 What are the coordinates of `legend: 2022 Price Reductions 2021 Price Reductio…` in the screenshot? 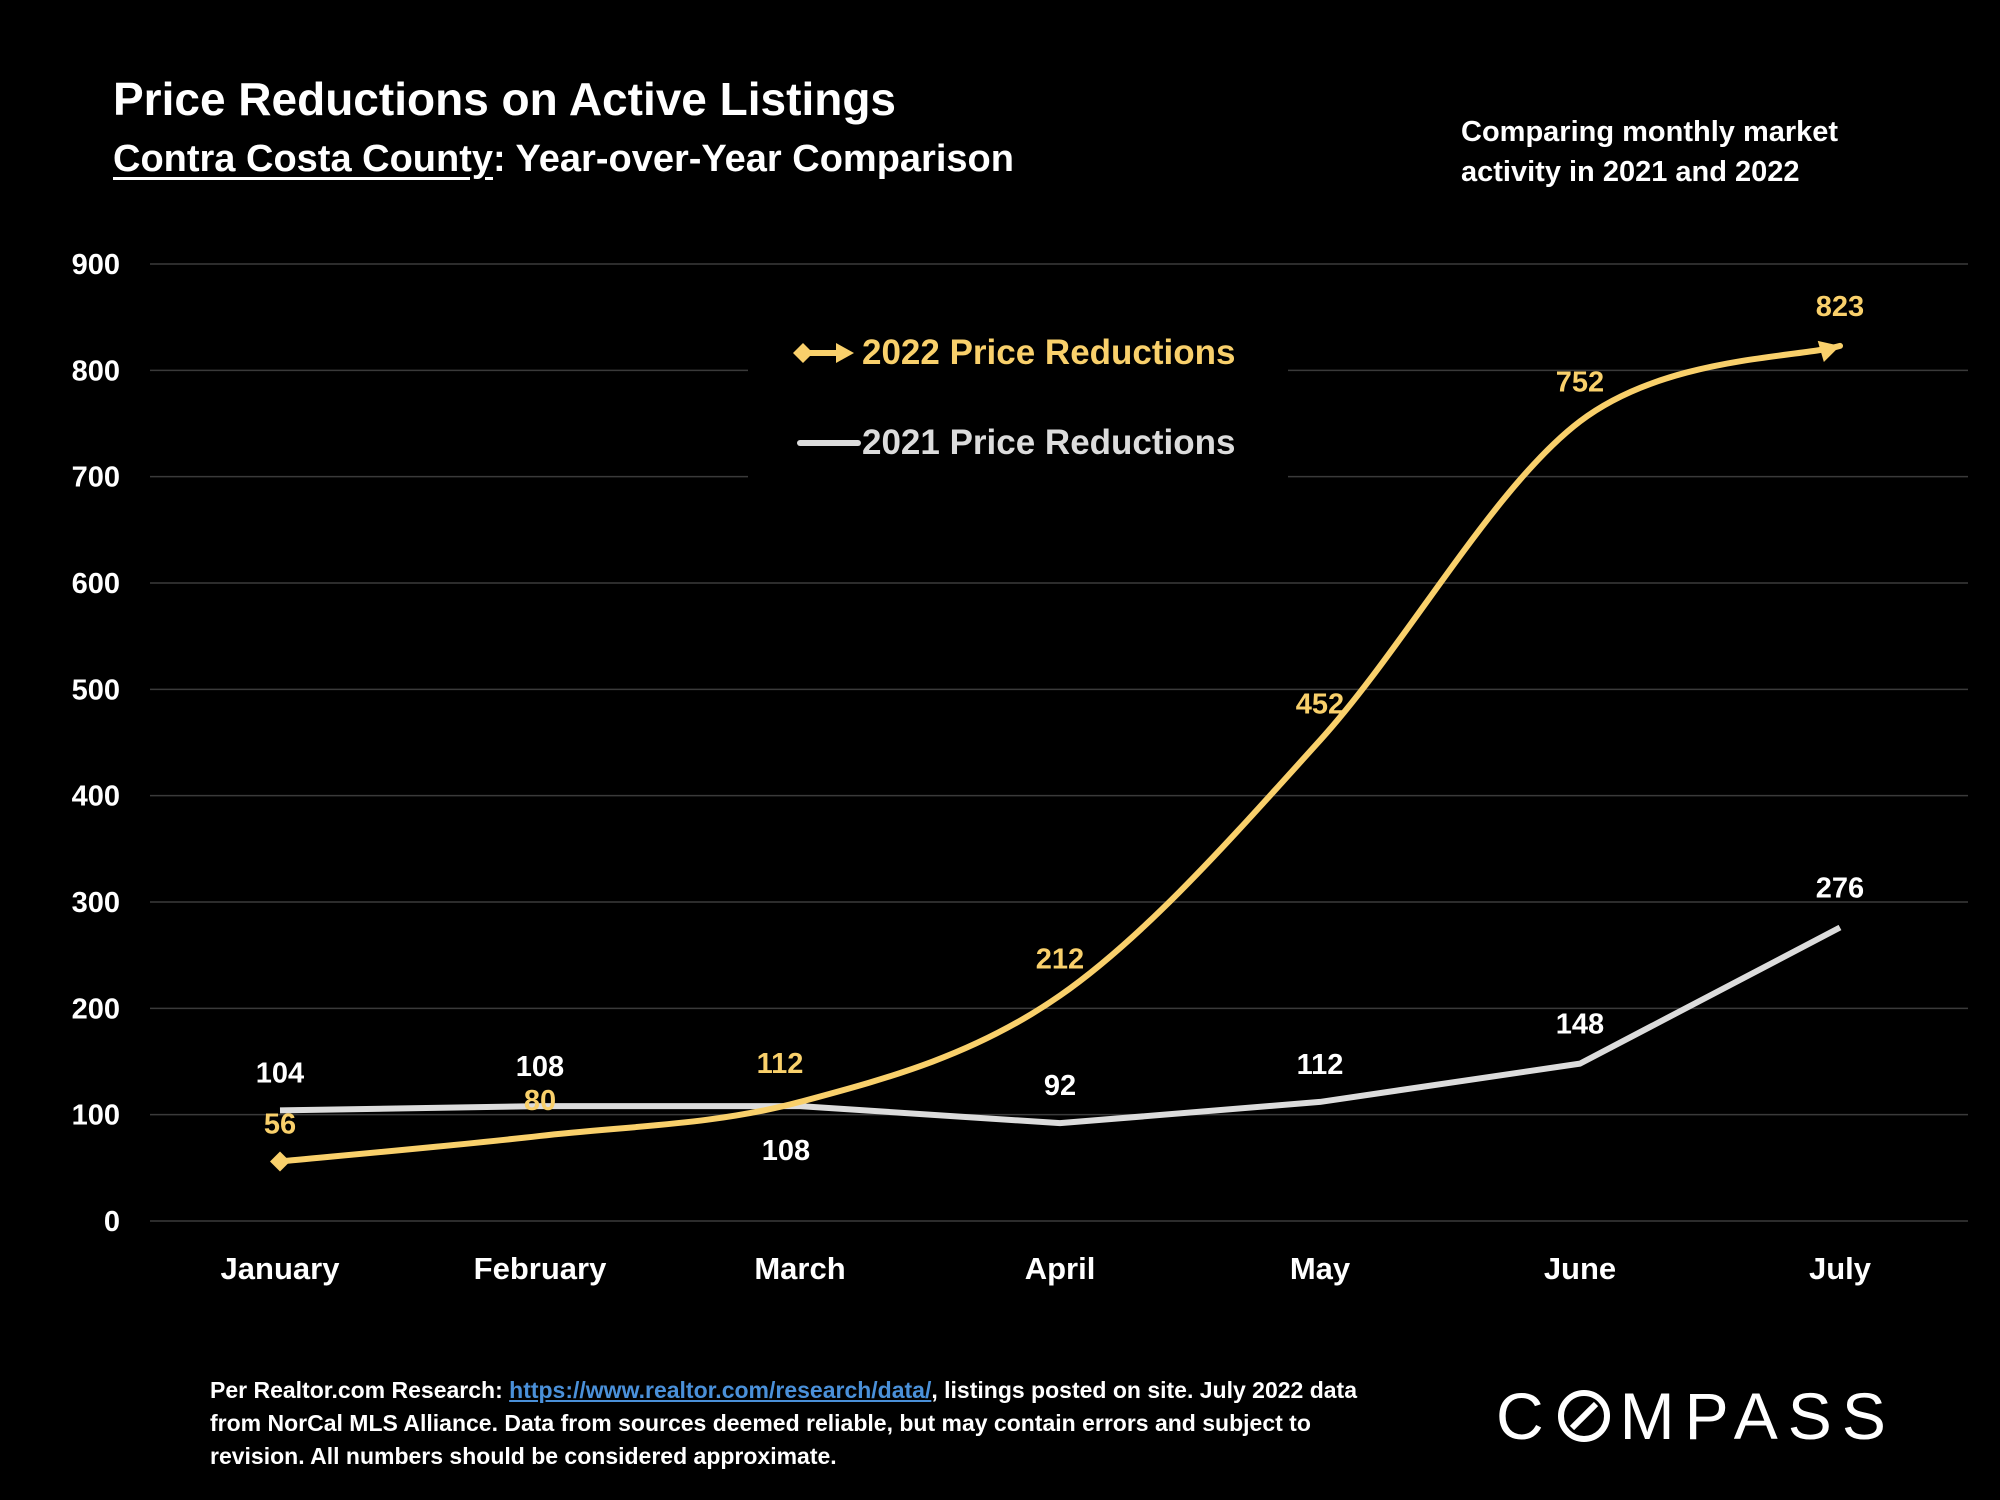 It's located at (1018, 397).